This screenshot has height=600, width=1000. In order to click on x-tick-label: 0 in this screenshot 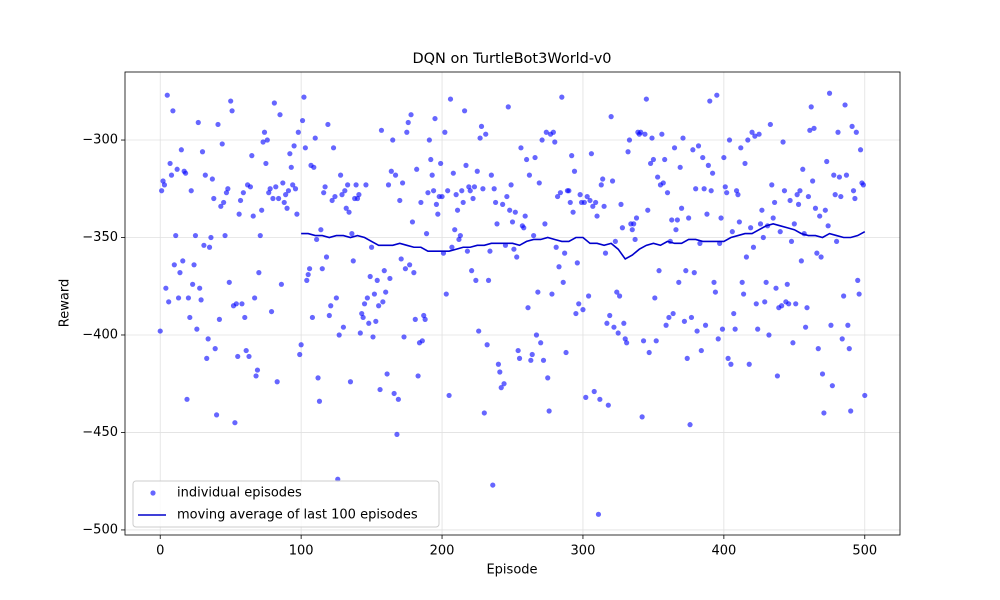, I will do `click(160, 551)`.